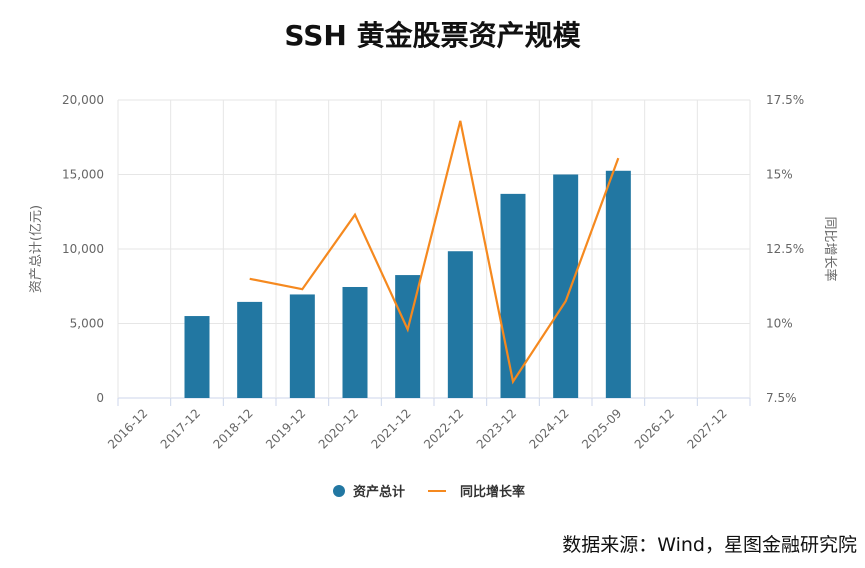 The height and width of the screenshot is (568, 865). I want to click on legend-bar-marker, so click(339, 491).